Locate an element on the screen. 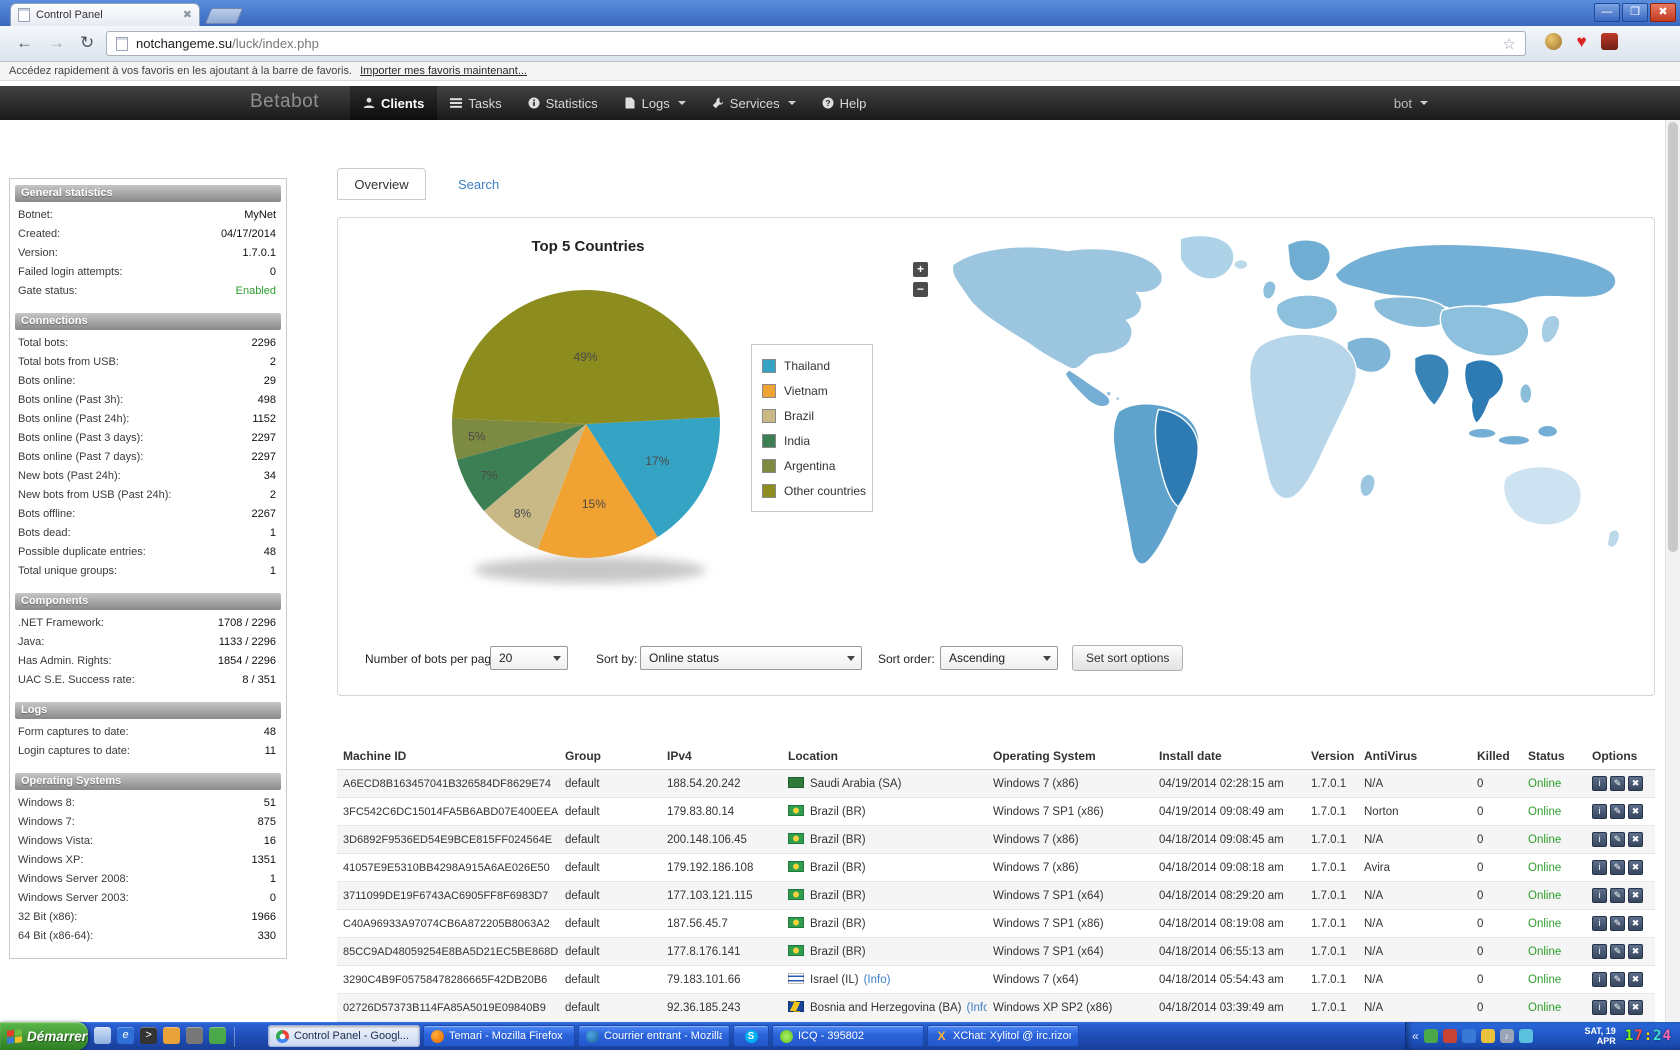 Image resolution: width=1680 pixels, height=1050 pixels. taskbar-task-skype: S is located at coordinates (751, 1036).